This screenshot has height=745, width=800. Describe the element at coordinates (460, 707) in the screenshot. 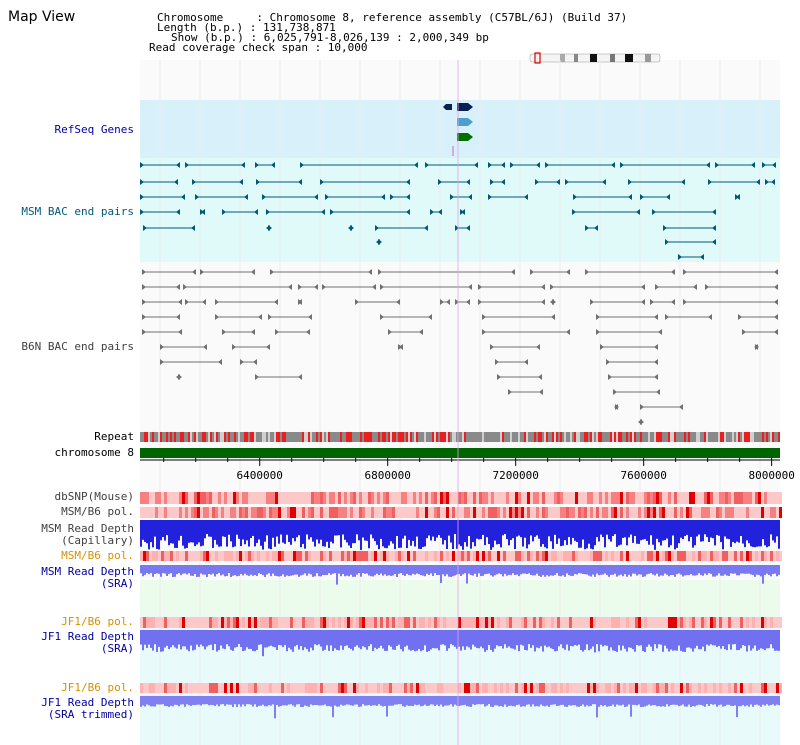

I see `jf1-read-depth-sra-trimmed-track` at that location.